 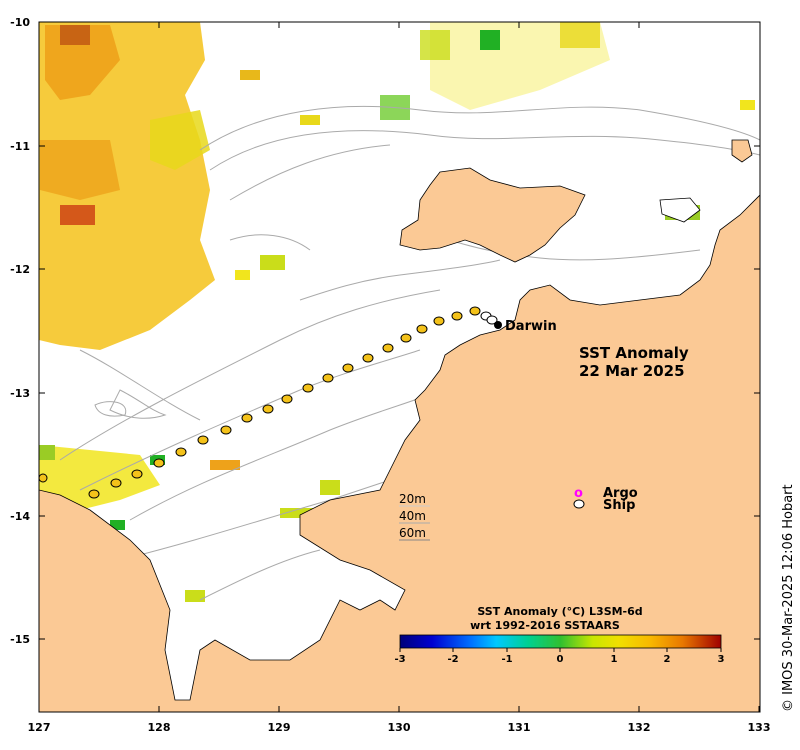 What do you see at coordinates (620, 493) in the screenshot?
I see `argo-legend-label: Argo` at bounding box center [620, 493].